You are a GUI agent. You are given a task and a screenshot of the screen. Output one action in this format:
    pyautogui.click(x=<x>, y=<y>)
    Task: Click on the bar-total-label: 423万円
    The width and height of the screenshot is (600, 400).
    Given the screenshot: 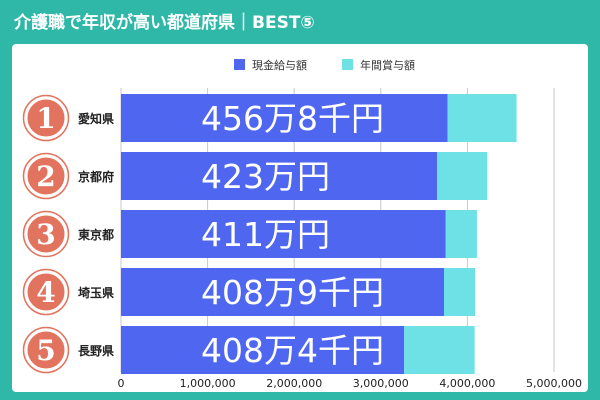 What is the action you would take?
    pyautogui.click(x=265, y=176)
    